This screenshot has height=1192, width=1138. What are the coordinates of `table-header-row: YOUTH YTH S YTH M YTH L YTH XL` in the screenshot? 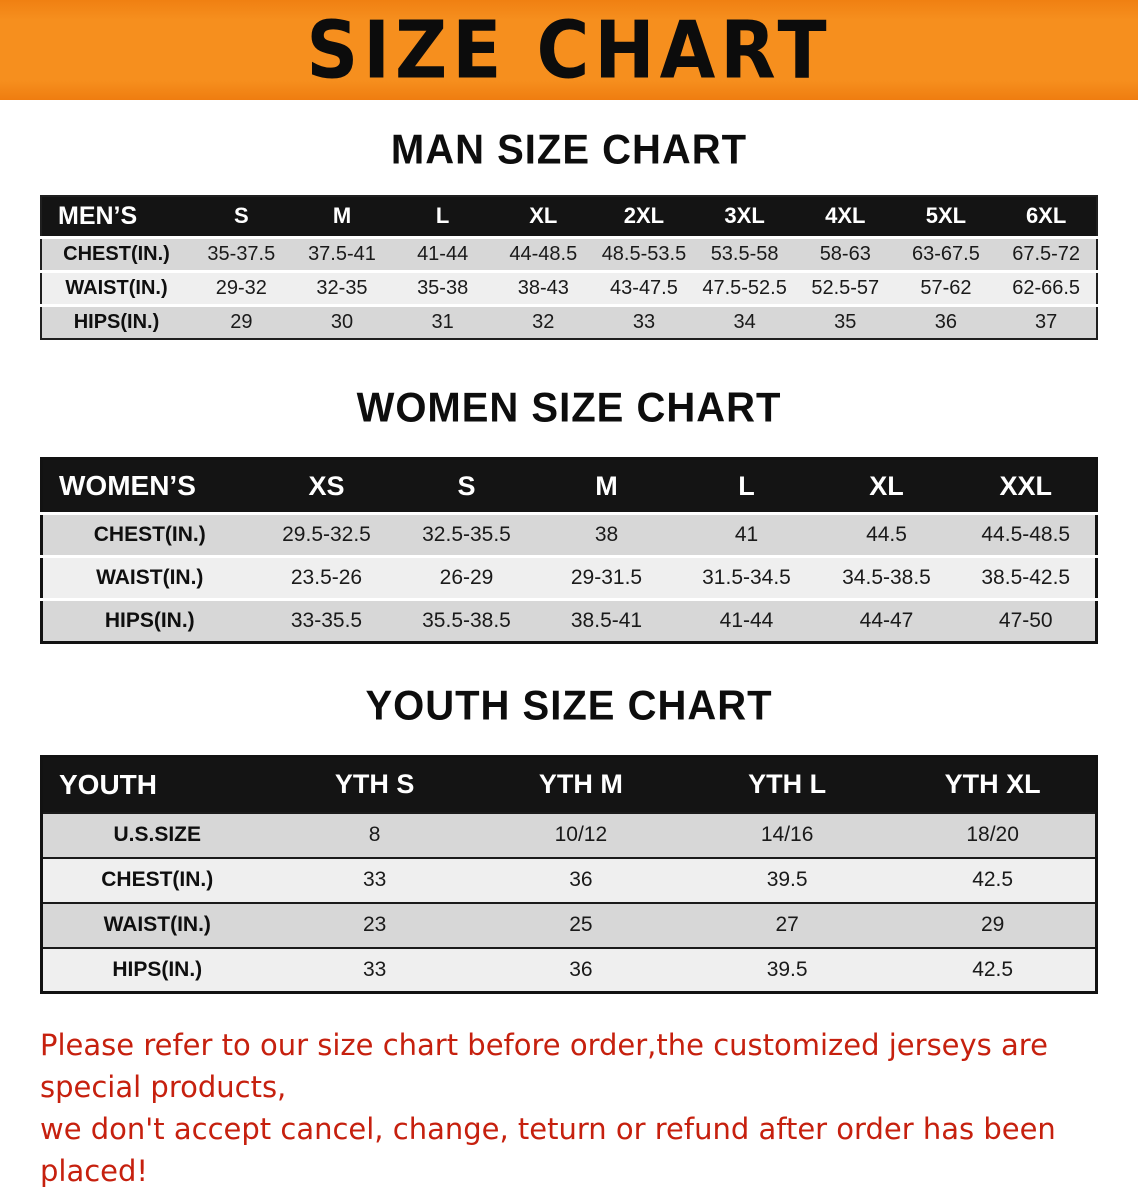 It's located at (569, 784).